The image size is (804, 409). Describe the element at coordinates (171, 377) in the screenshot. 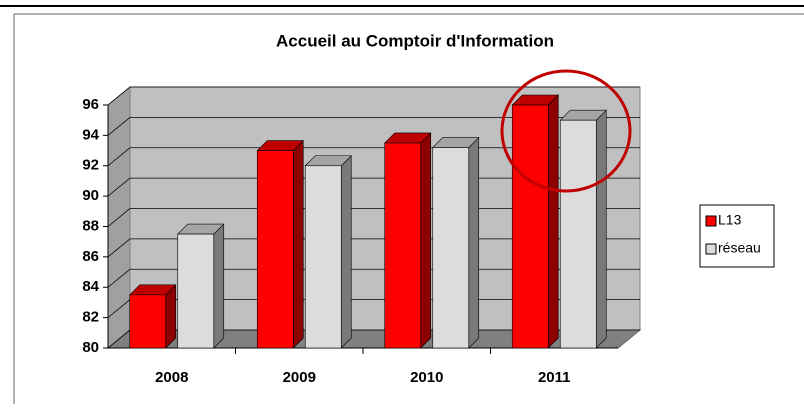

I see `x-tick-label: 2008` at that location.